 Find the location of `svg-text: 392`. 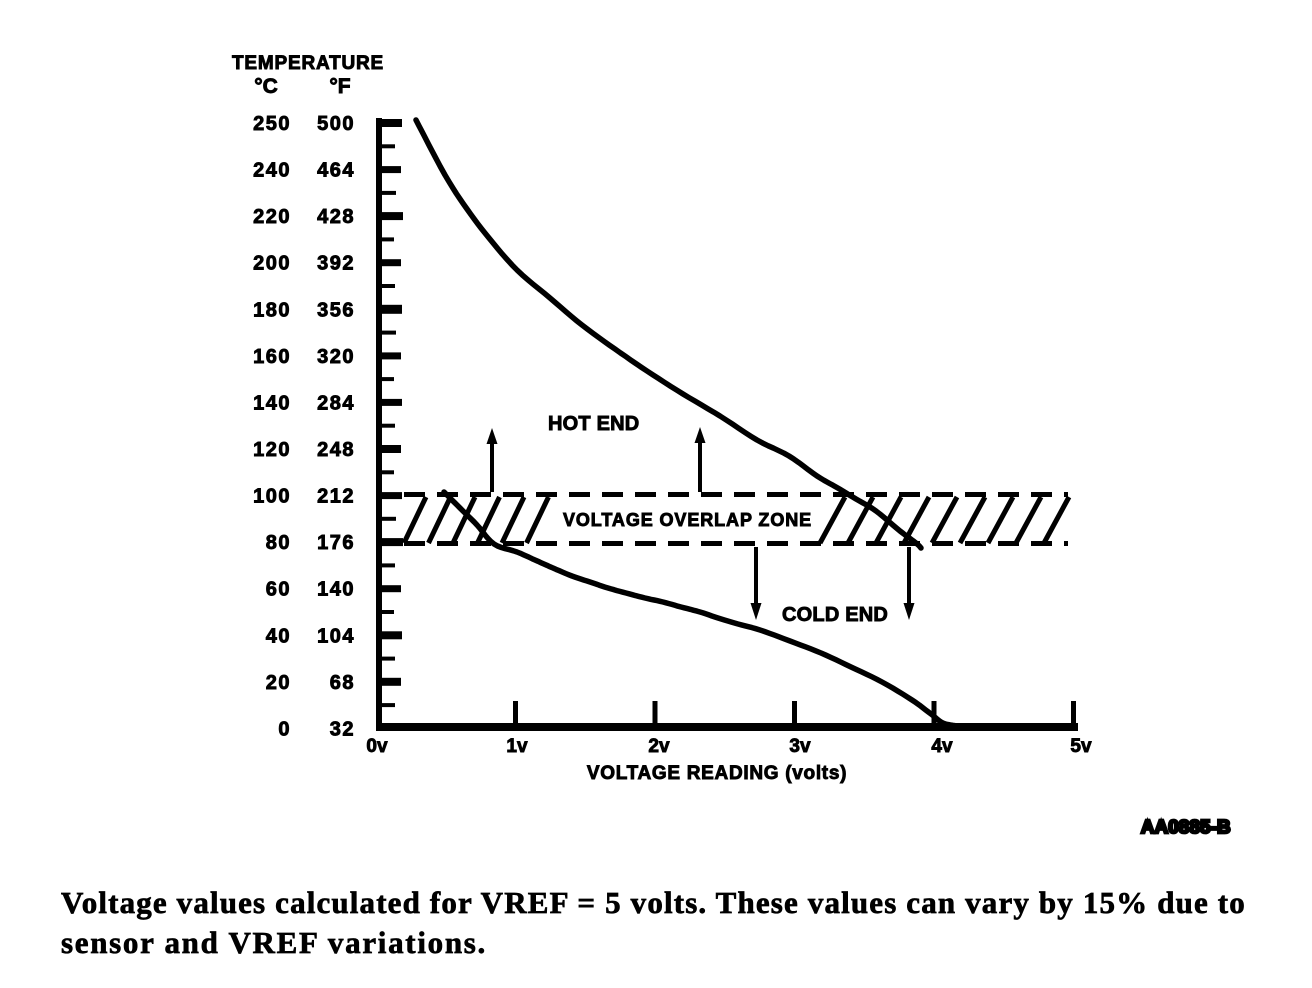

svg-text: 392 is located at coordinates (336, 264).